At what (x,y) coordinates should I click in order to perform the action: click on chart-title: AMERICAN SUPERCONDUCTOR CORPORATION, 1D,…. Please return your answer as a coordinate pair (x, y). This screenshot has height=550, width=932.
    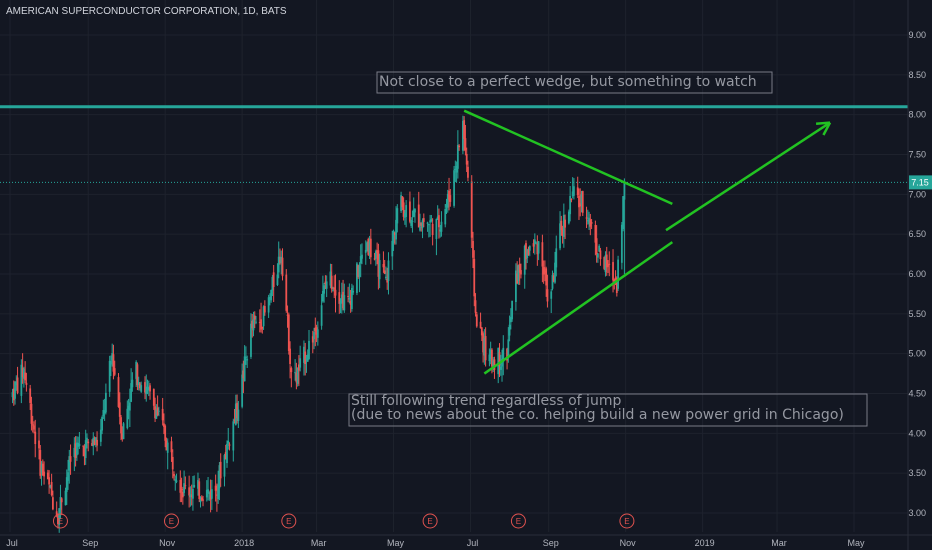
    Looking at the image, I should click on (146, 11).